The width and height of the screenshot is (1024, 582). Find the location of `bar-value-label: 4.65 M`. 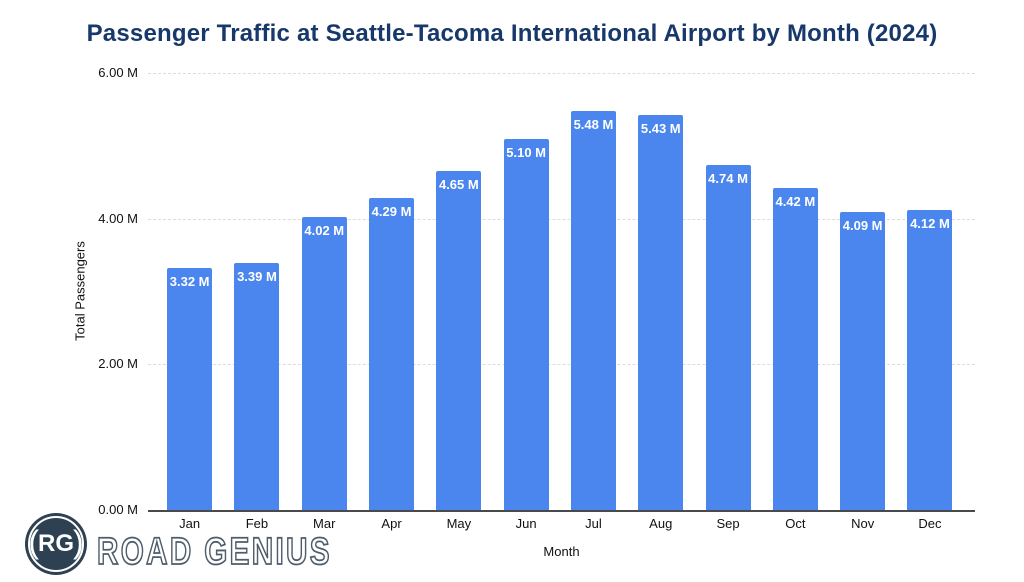

bar-value-label: 4.65 M is located at coordinates (458, 185).